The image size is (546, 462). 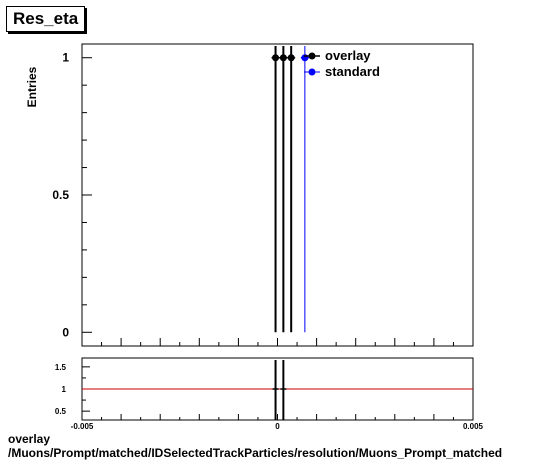 I want to click on legend: overlay standard, so click(x=342, y=63).